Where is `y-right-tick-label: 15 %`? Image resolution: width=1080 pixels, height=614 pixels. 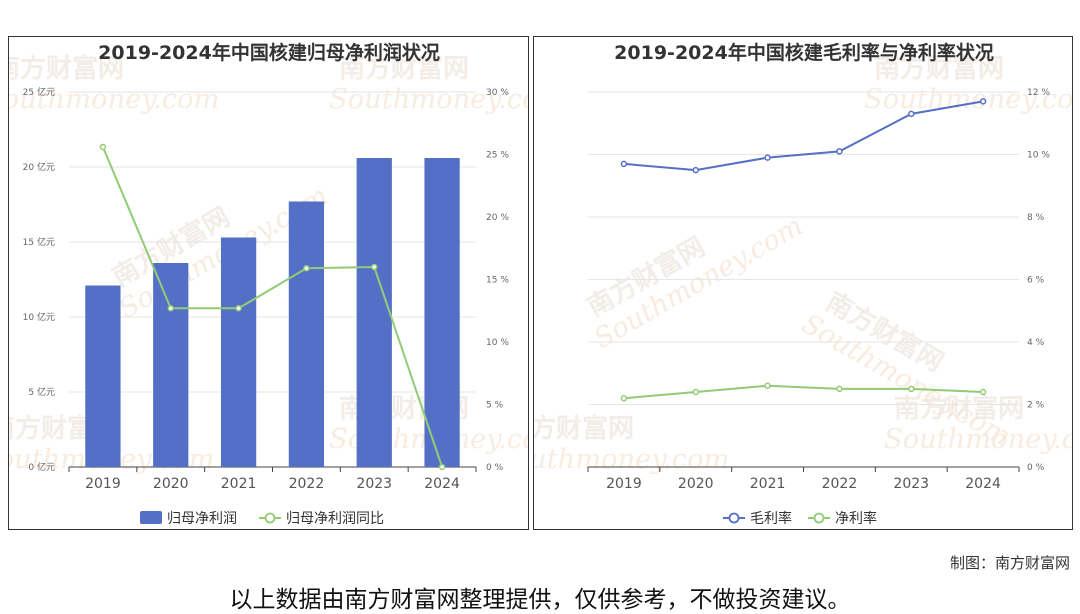 y-right-tick-label: 15 % is located at coordinates (497, 281).